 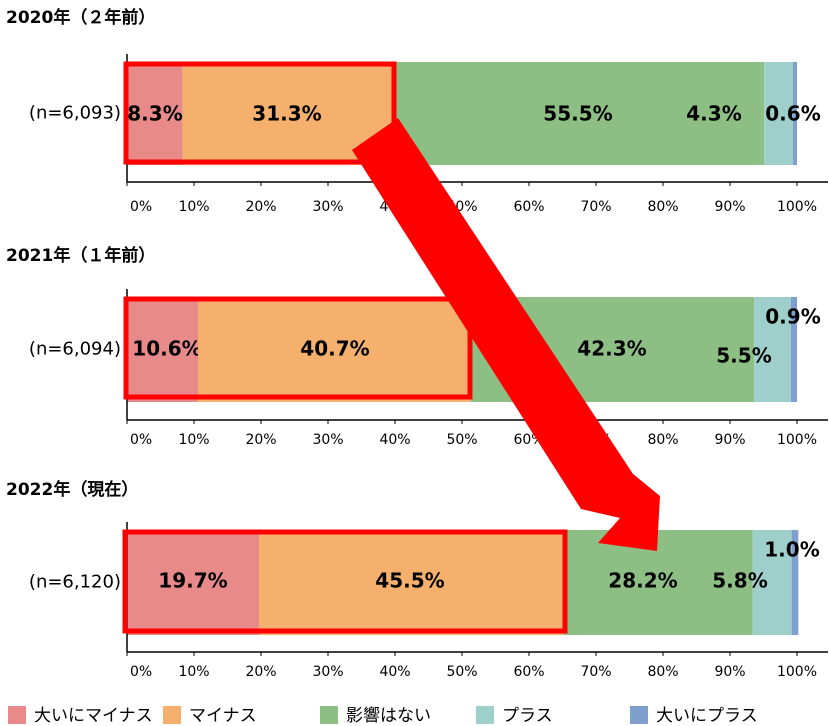 I want to click on legend: 大いにマイナス マイナス 影響はない プラス 大いにプラス, so click(x=383, y=716).